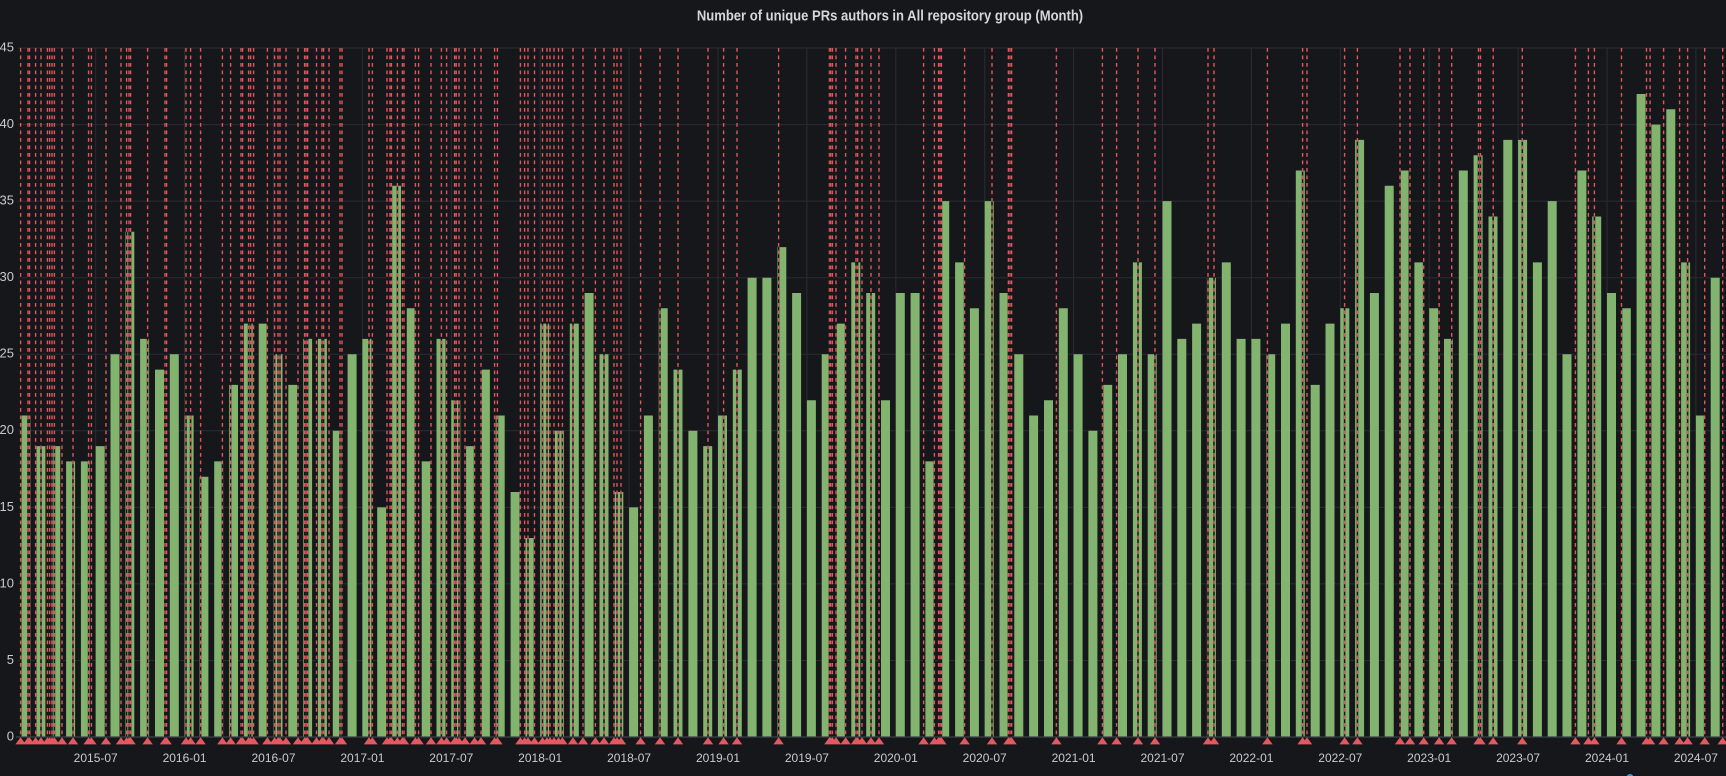 The height and width of the screenshot is (776, 1726). I want to click on svg-text: 15, so click(7, 506).